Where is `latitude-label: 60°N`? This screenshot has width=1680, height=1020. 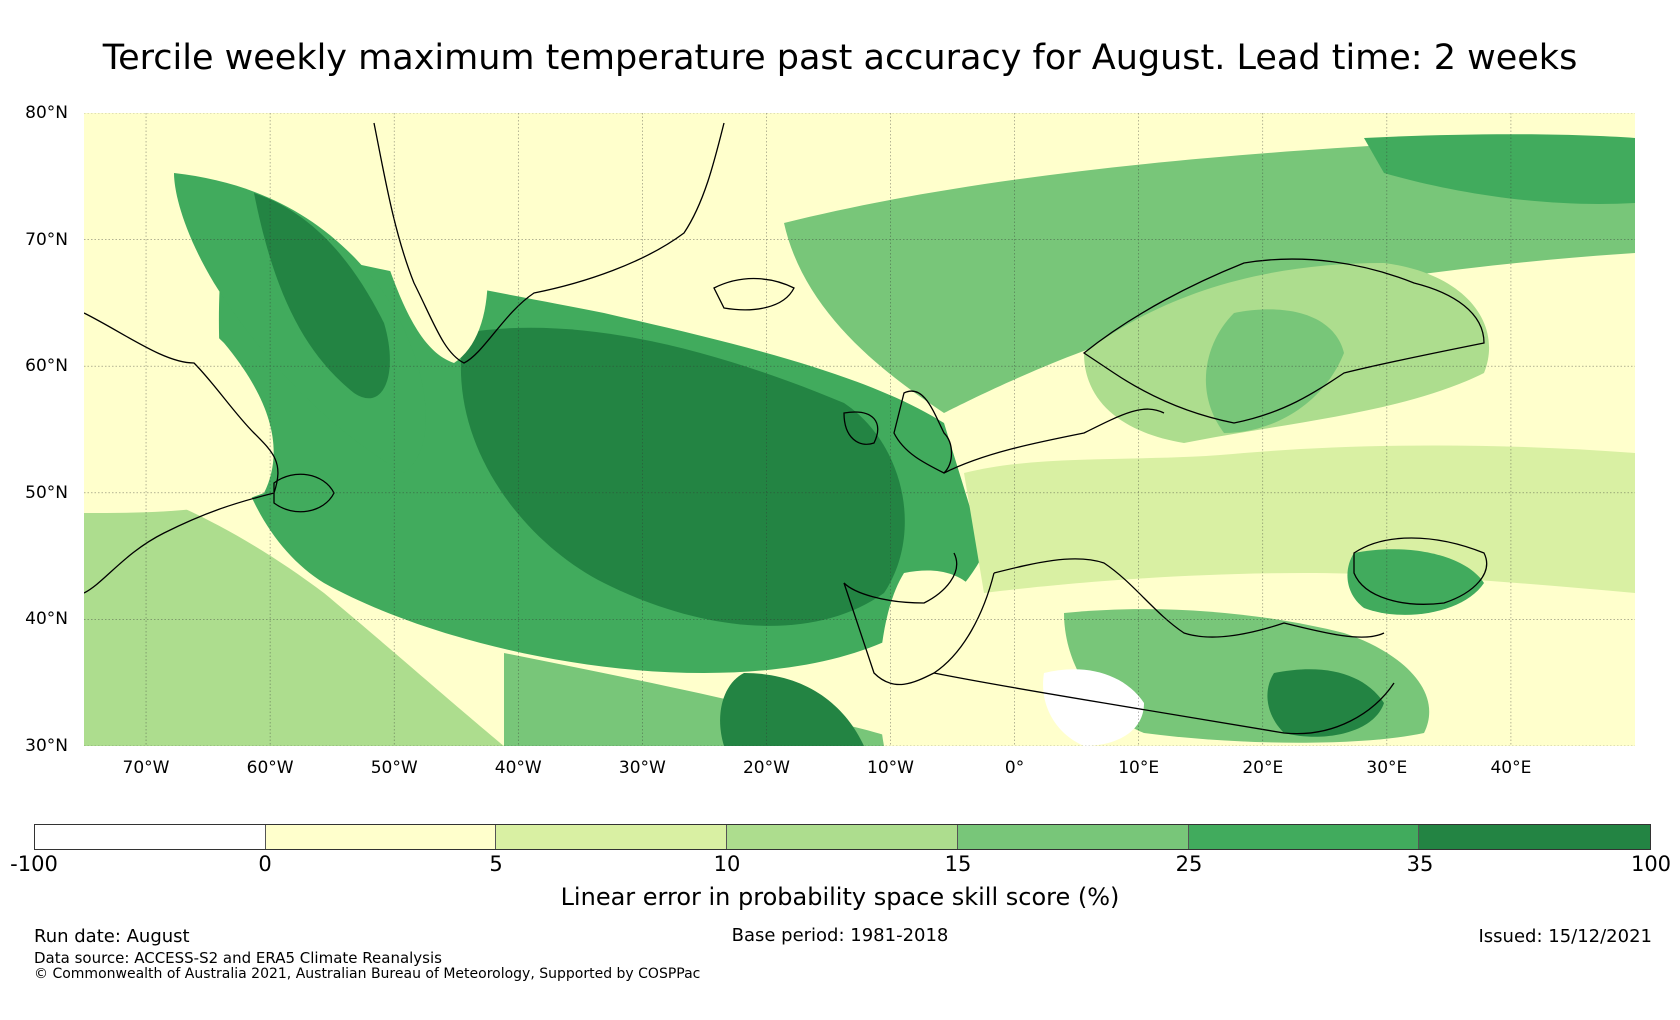 latitude-label: 60°N is located at coordinates (46, 366).